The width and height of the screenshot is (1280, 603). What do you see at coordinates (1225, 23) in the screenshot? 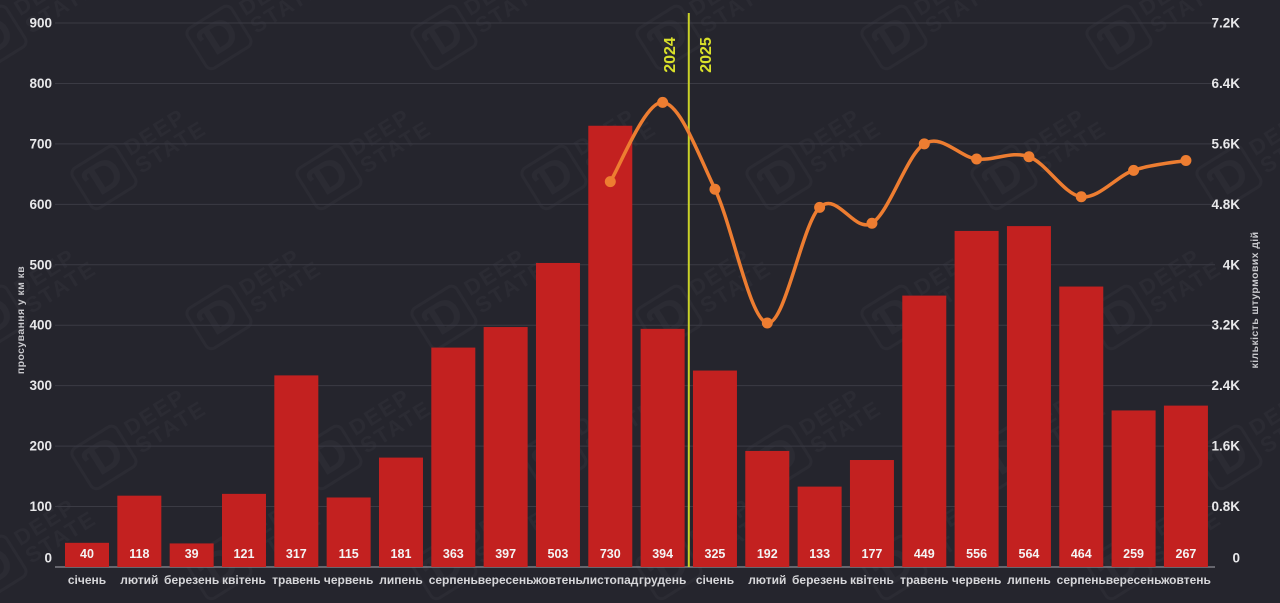
I see `right-axis-tick-label: 7.2K` at bounding box center [1225, 23].